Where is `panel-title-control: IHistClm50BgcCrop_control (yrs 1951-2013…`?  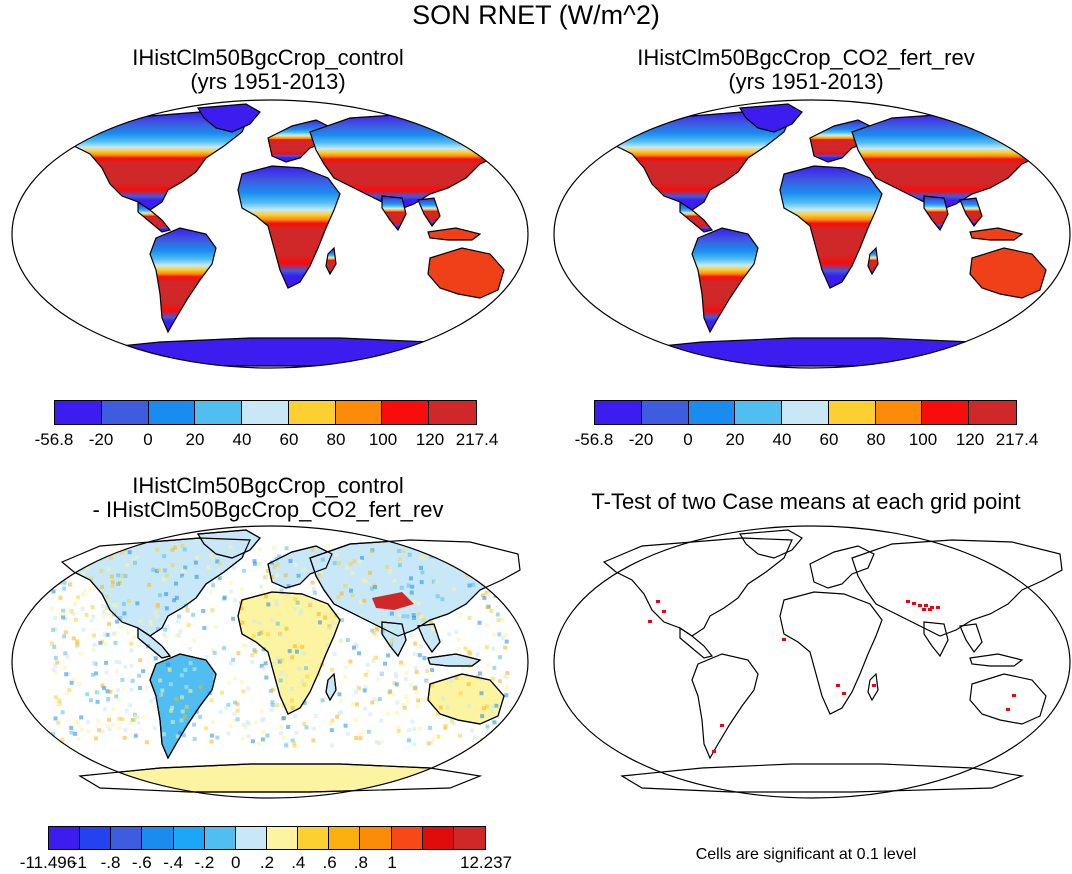
panel-title-control: IHistClm50BgcCrop_control (yrs 1951-2013… is located at coordinates (268, 70).